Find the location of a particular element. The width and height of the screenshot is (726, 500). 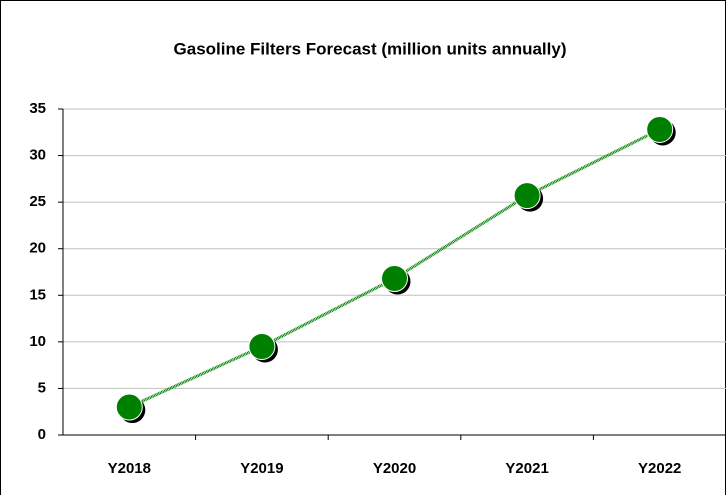

x-tick-label: Y2018 is located at coordinates (129, 468).